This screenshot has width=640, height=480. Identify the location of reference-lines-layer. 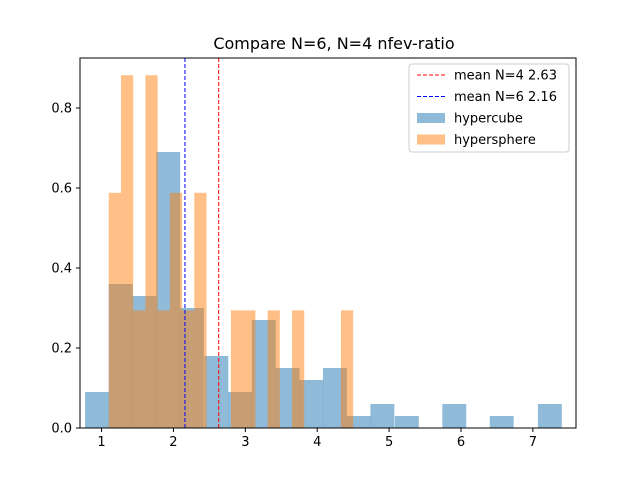
(202, 243).